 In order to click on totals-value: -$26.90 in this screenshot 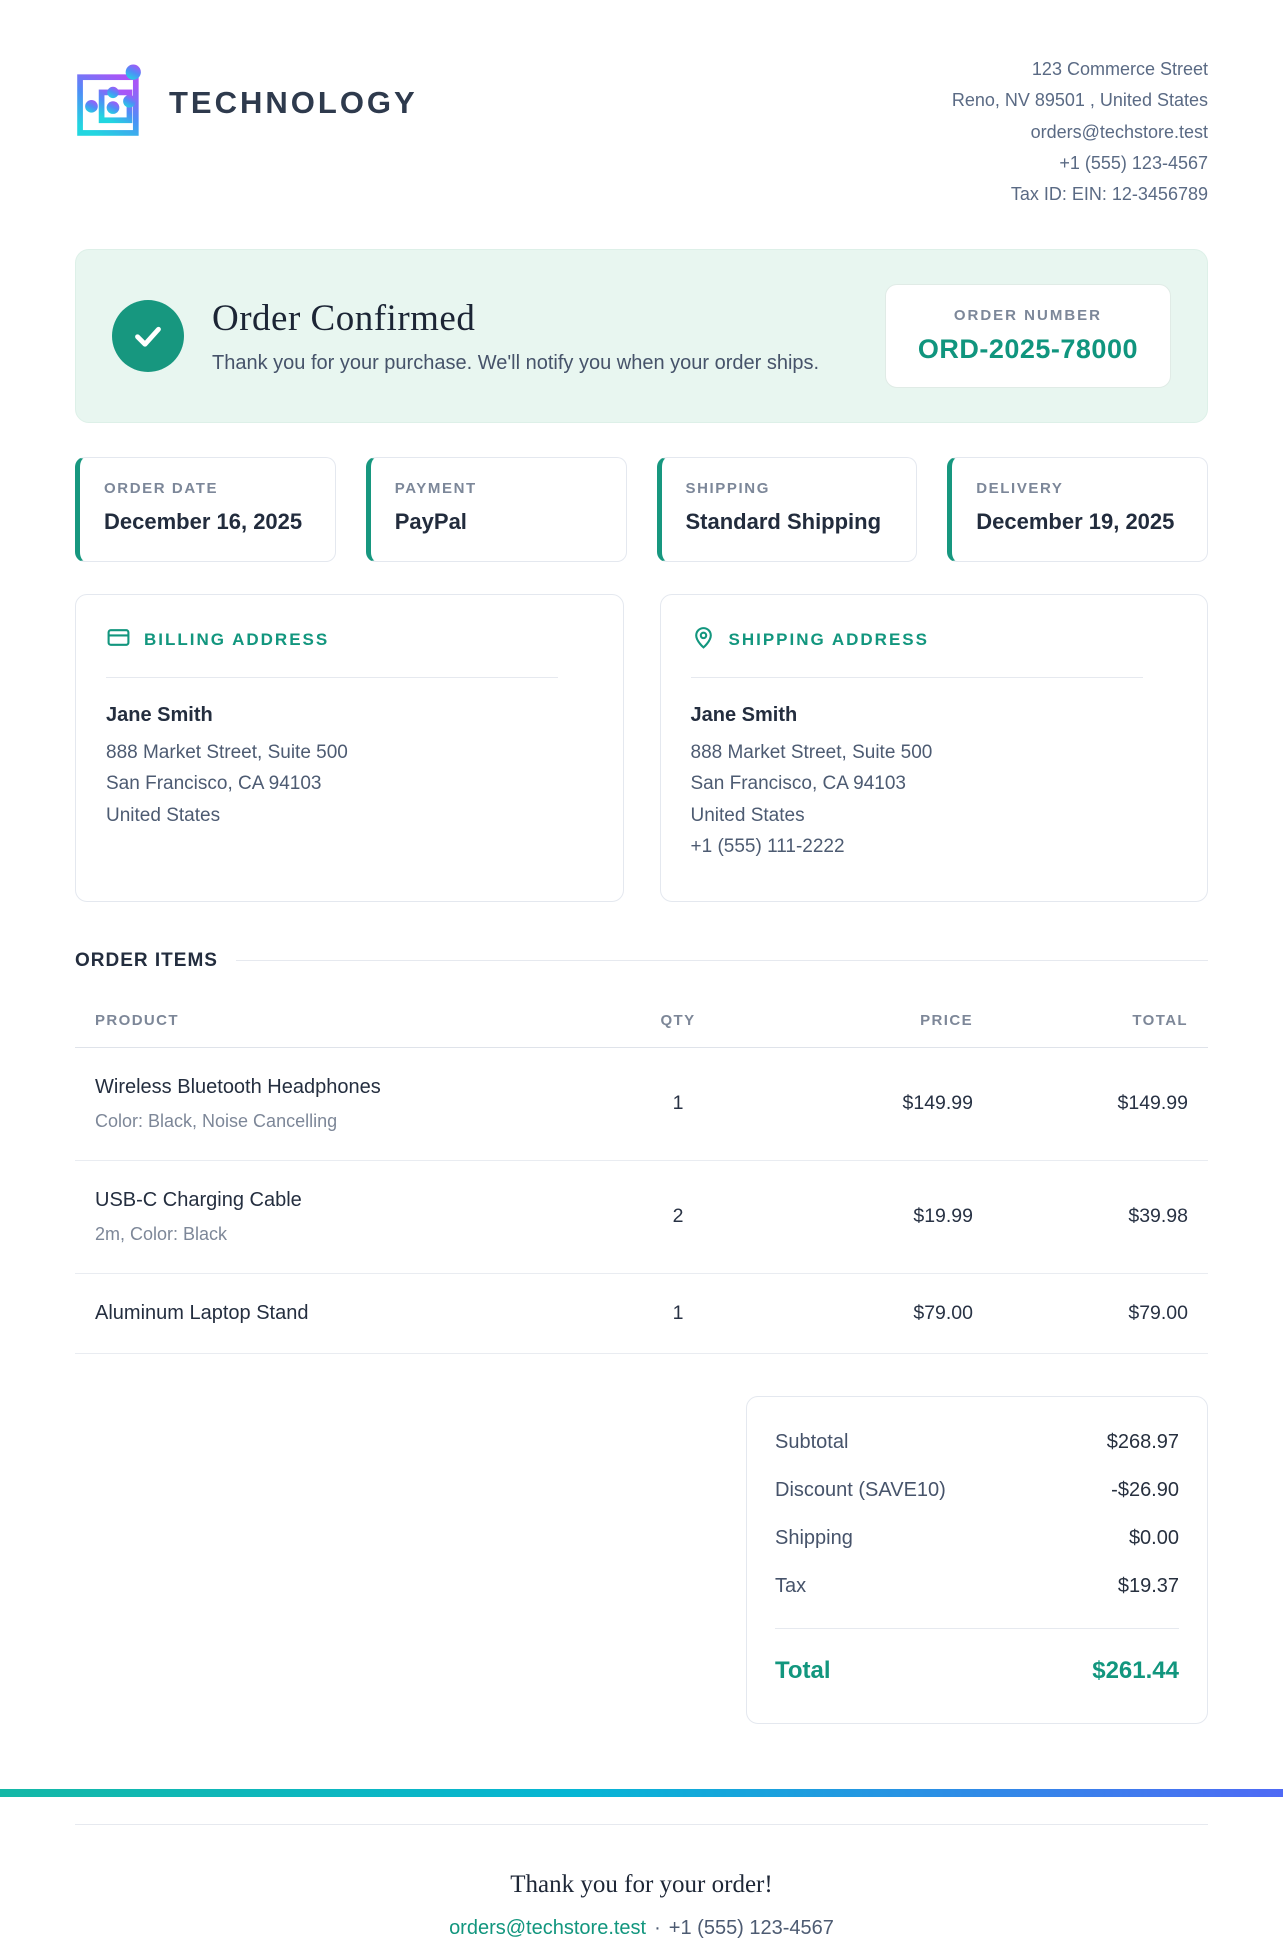, I will do `click(1145, 1489)`.